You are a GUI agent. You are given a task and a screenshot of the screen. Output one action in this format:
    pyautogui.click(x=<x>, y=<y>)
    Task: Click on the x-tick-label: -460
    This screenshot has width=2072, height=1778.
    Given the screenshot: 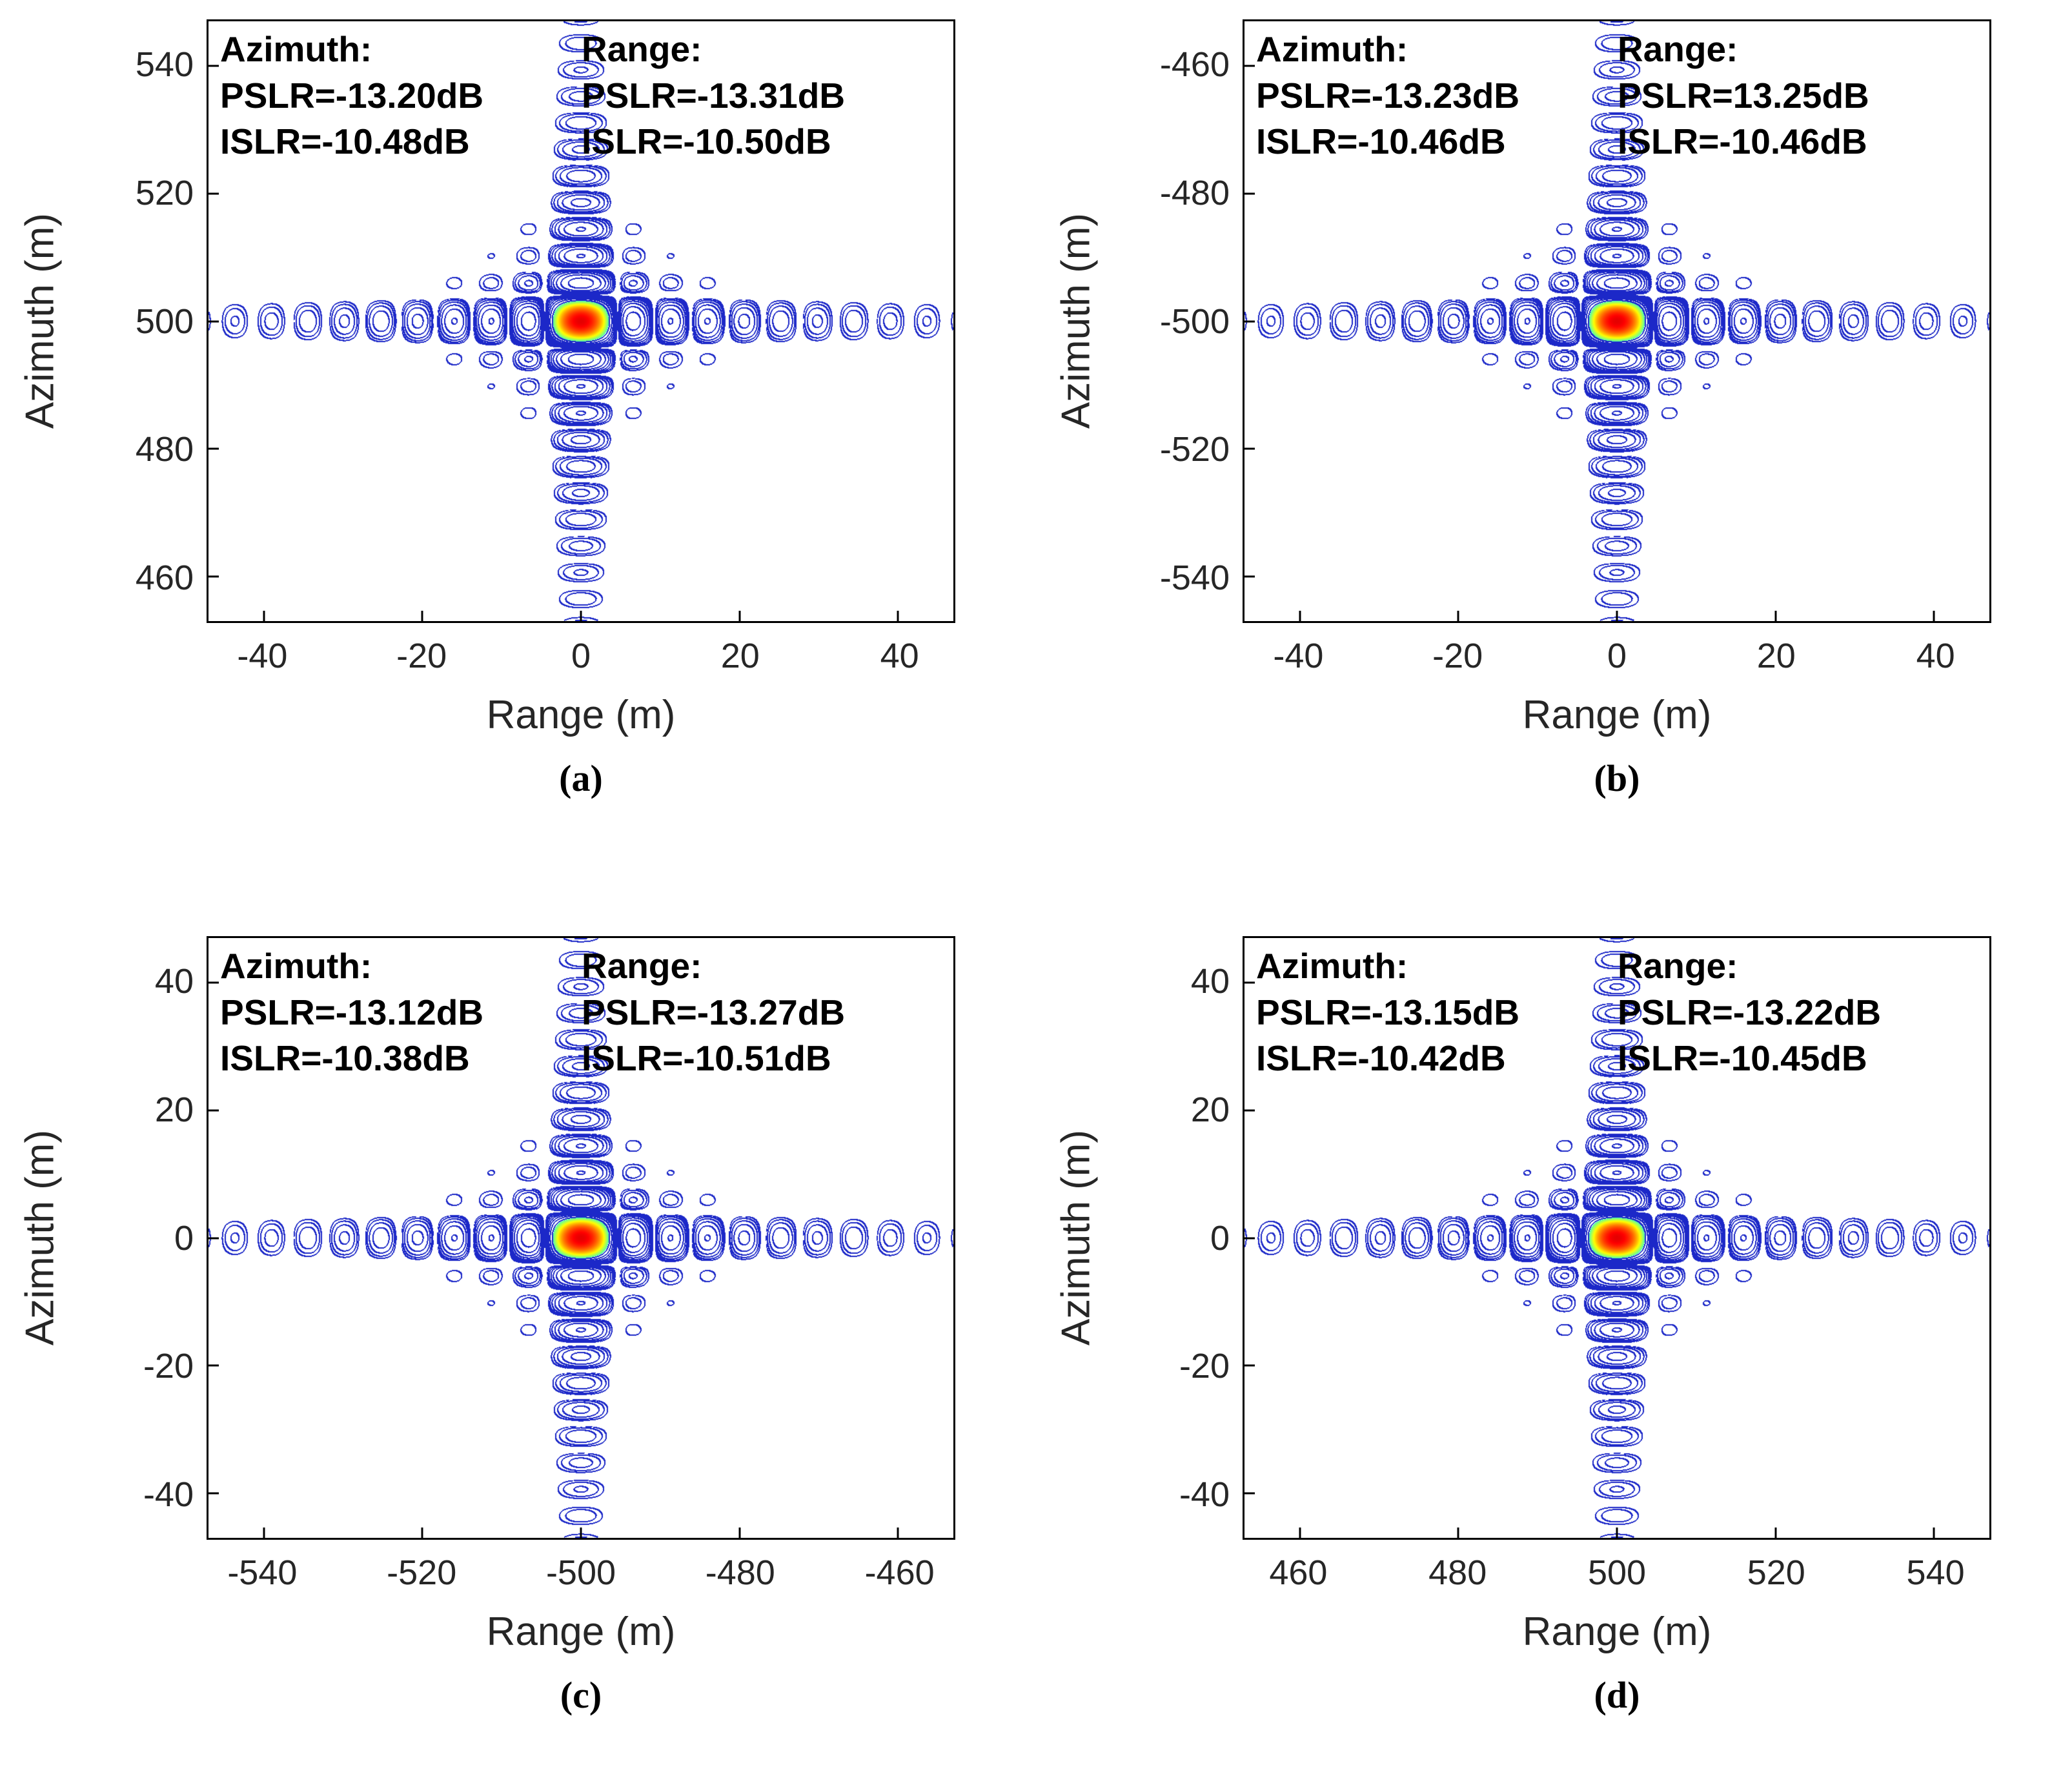 What is the action you would take?
    pyautogui.click(x=899, y=1573)
    